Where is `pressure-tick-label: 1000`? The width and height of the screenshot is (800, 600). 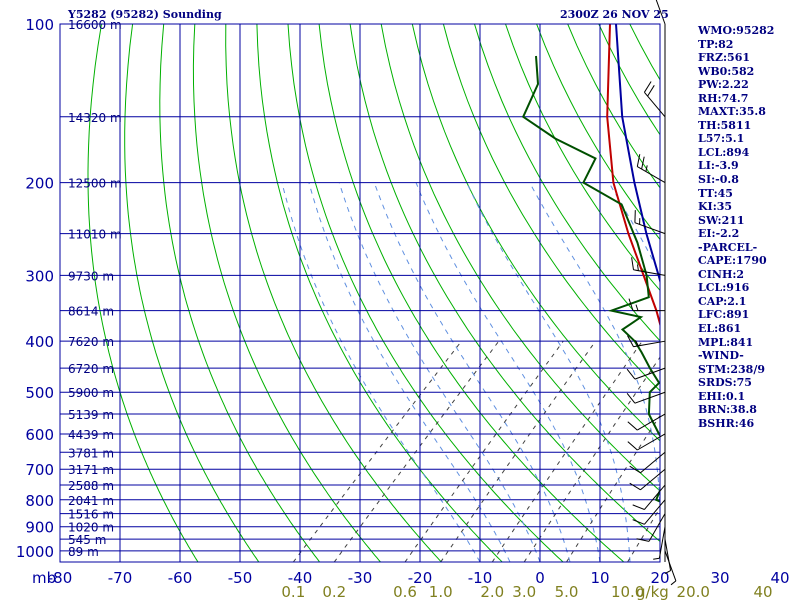 pressure-tick-label: 1000 is located at coordinates (35, 552).